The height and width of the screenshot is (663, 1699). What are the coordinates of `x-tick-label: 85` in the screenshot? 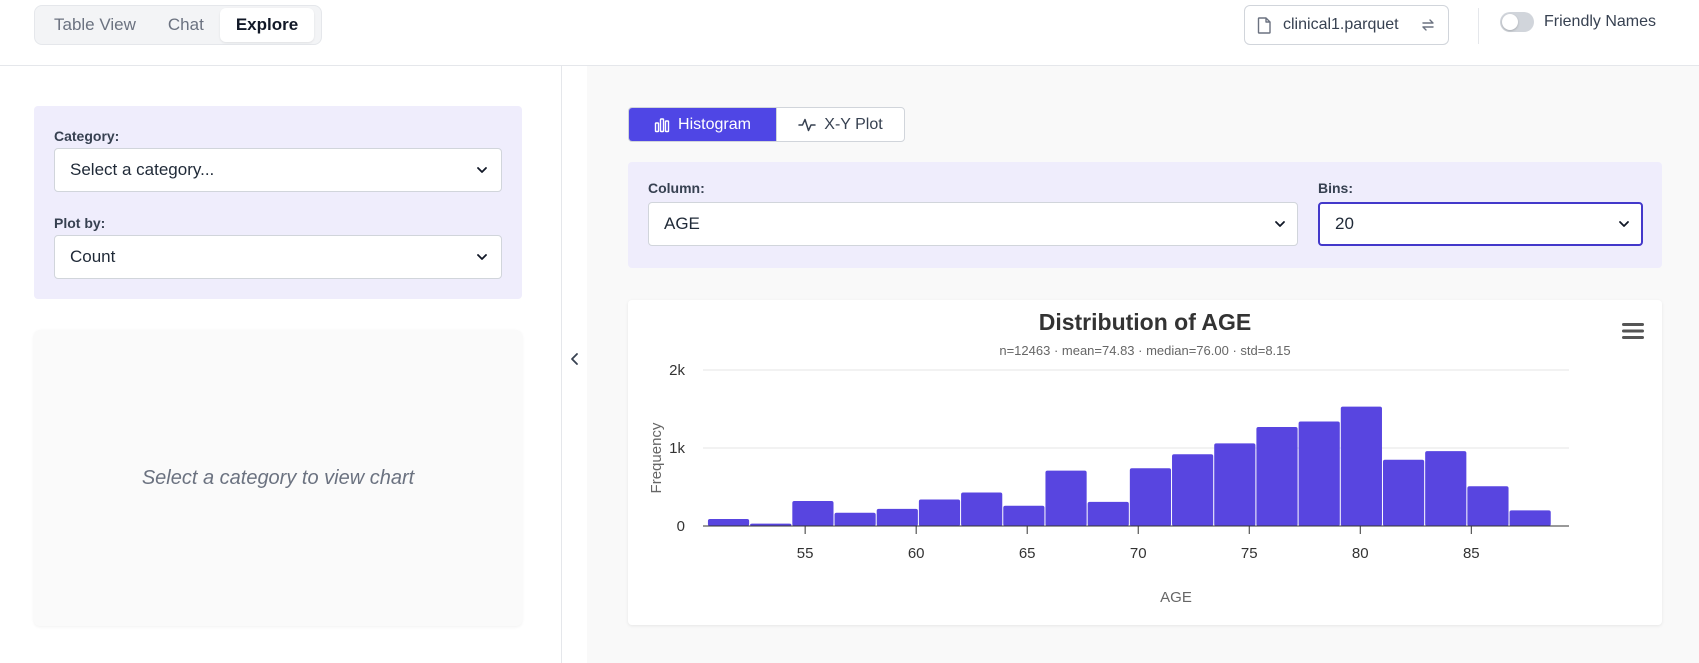 It's located at (1471, 553).